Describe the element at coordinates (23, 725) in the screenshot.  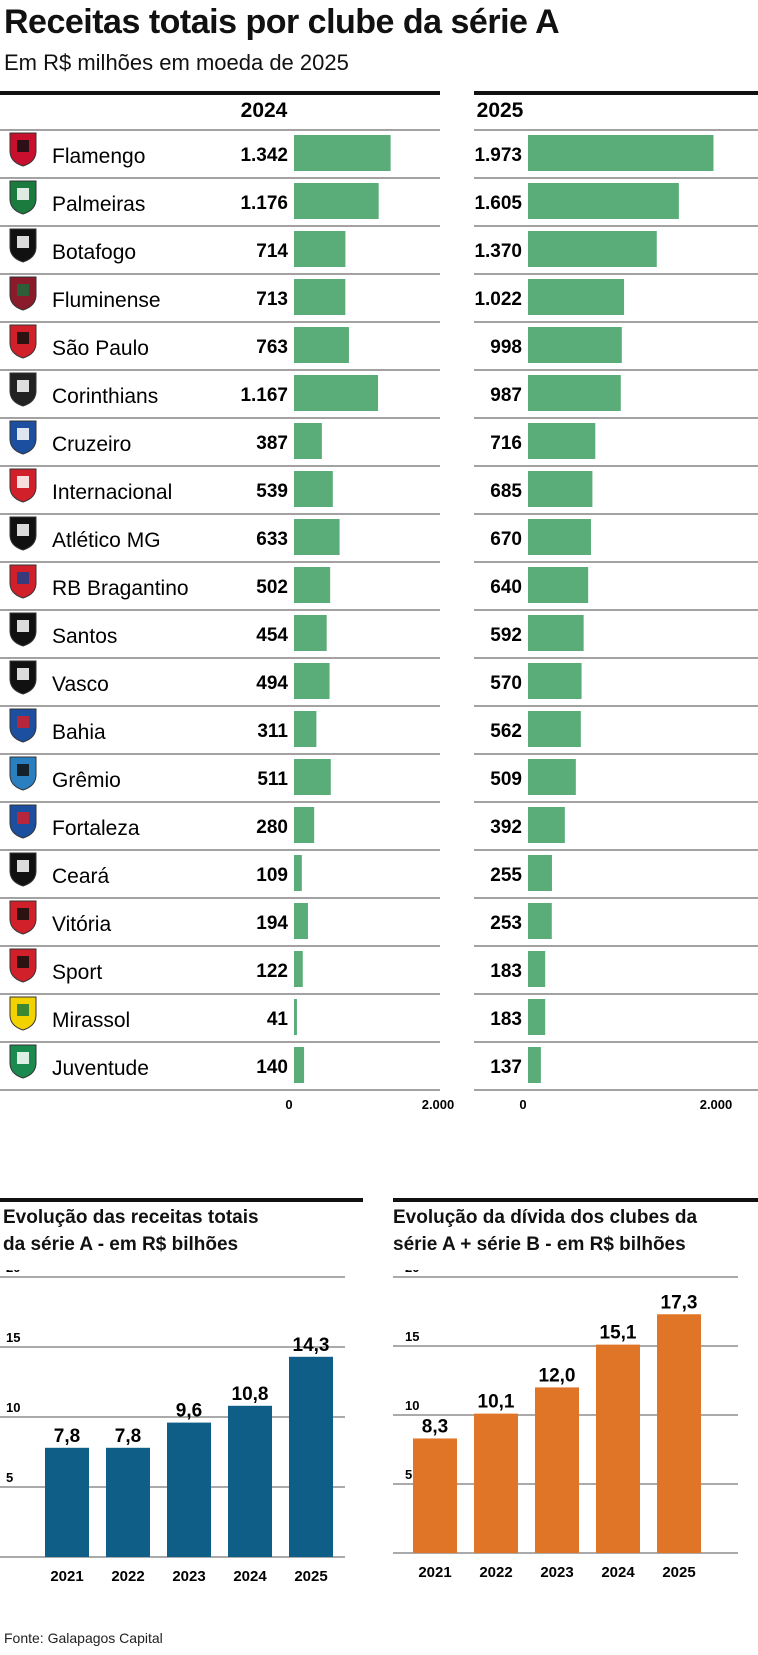
I see `bahia-crest-icon` at that location.